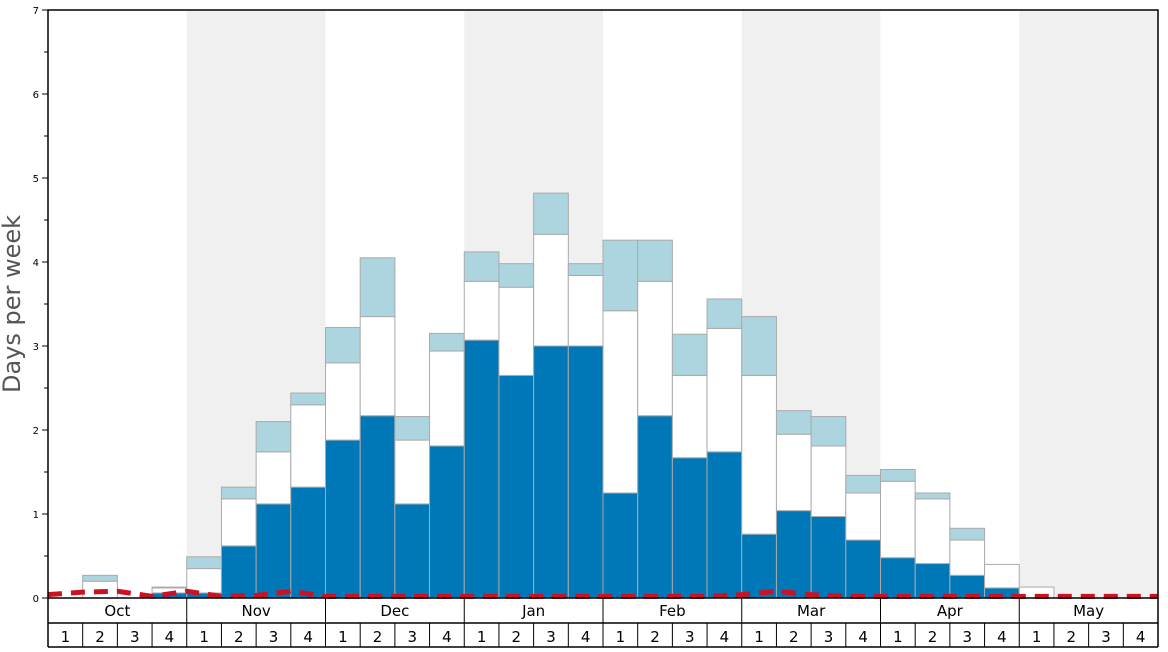  What do you see at coordinates (36, 179) in the screenshot?
I see `y-tick-label: 5` at bounding box center [36, 179].